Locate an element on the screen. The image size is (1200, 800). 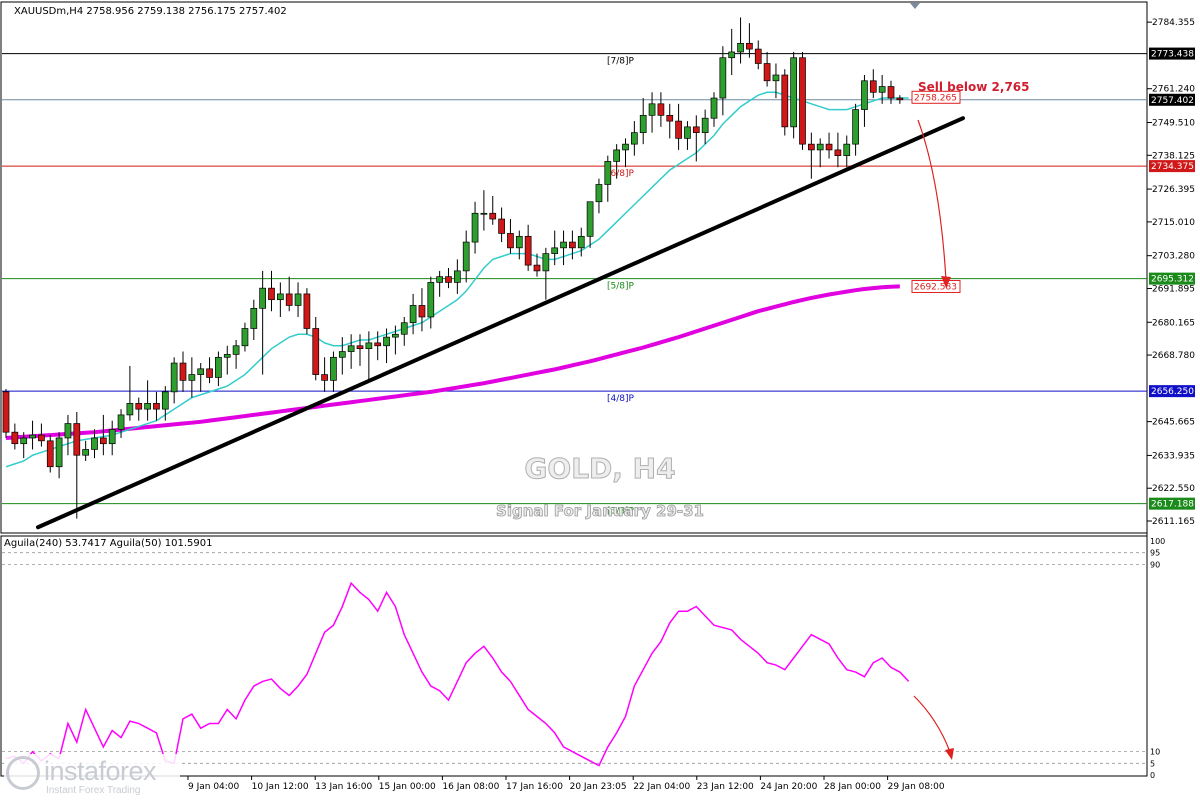
x-tick-label: 15 Jan 00:00 is located at coordinates (407, 787).